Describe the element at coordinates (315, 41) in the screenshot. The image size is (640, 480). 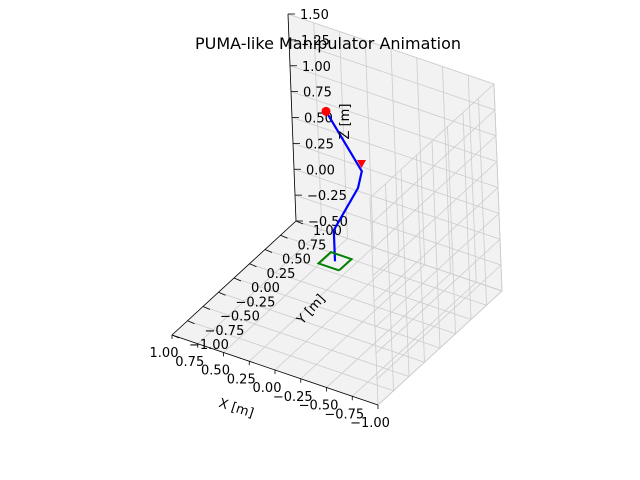
I see `z-tick-label: 1.25` at that location.